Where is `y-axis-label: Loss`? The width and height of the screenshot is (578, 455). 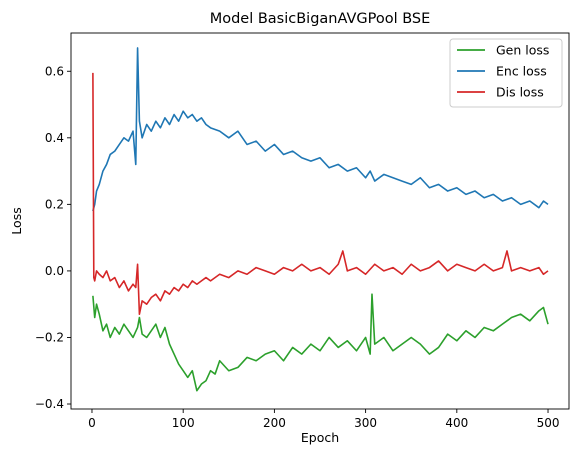 y-axis-label: Loss is located at coordinates (16, 220).